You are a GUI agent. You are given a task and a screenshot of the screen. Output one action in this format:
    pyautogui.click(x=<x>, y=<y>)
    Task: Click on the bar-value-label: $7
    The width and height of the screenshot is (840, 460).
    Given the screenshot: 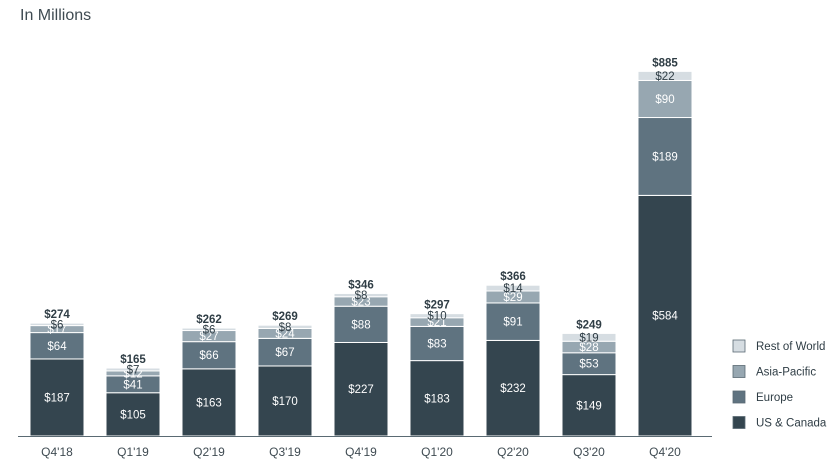 What is the action you would take?
    pyautogui.click(x=133, y=370)
    